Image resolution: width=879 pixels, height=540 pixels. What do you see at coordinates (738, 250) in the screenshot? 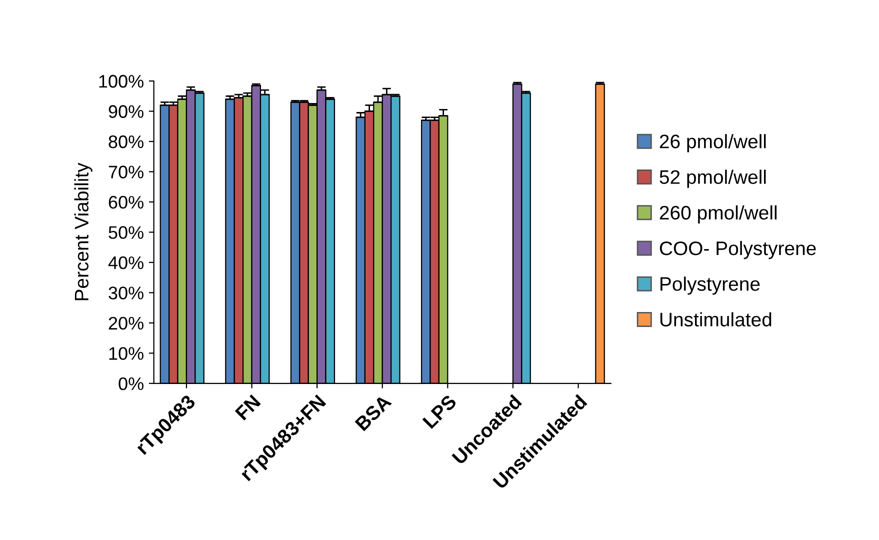
I see `legend-label: COO- Polystyrene` at bounding box center [738, 250].